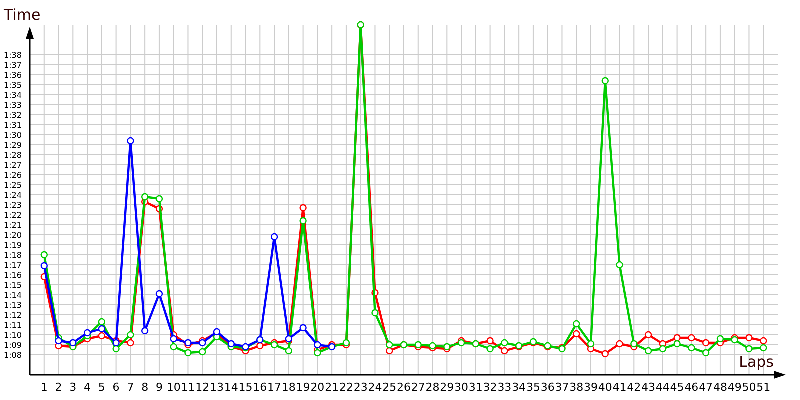 The height and width of the screenshot is (400, 800). Describe the element at coordinates (13, 255) in the screenshot. I see `y-tick-label: 1:18` at that location.